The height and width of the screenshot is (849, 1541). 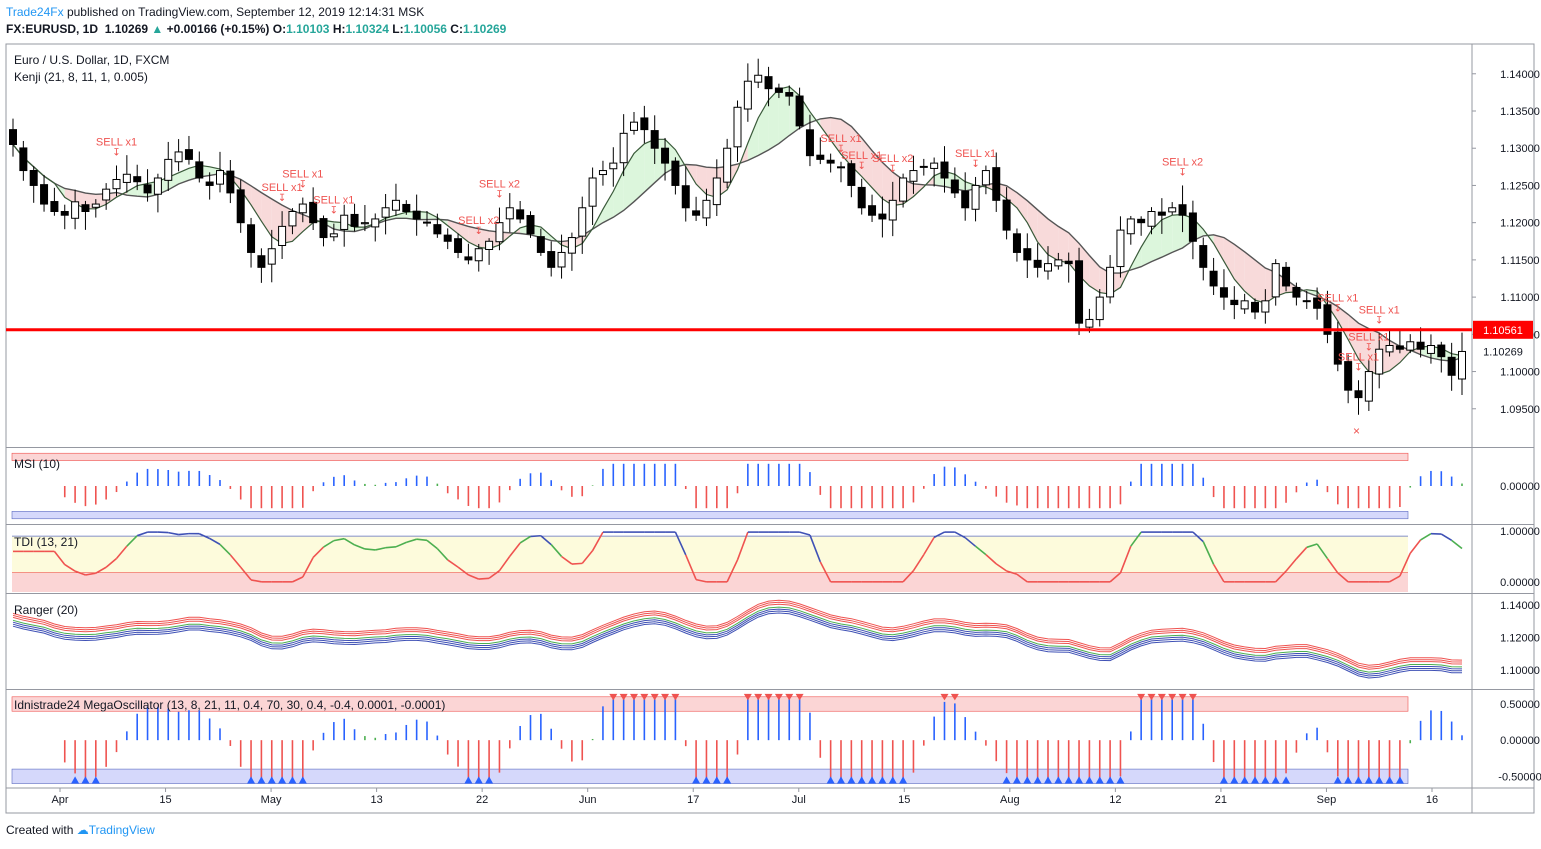 I want to click on time-tick-label: 12, so click(x=1115, y=800).